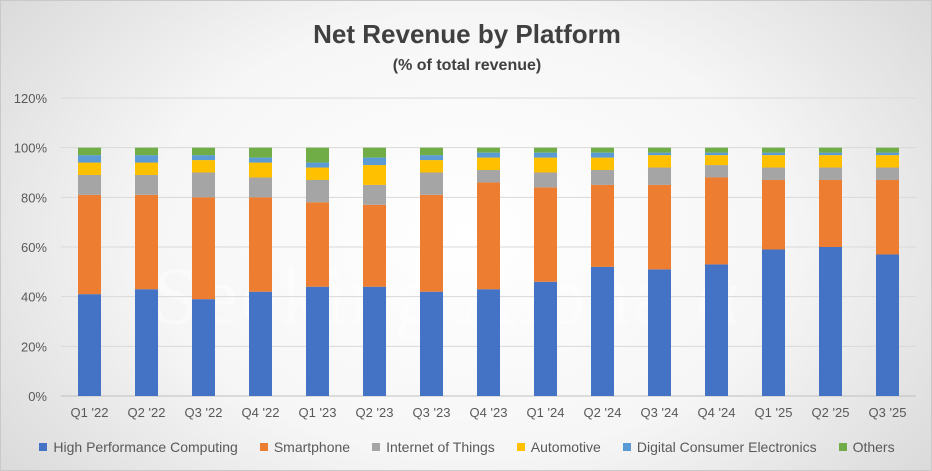 Image resolution: width=932 pixels, height=471 pixels. What do you see at coordinates (90, 412) in the screenshot?
I see `x-tick-label: Q1 '22` at bounding box center [90, 412].